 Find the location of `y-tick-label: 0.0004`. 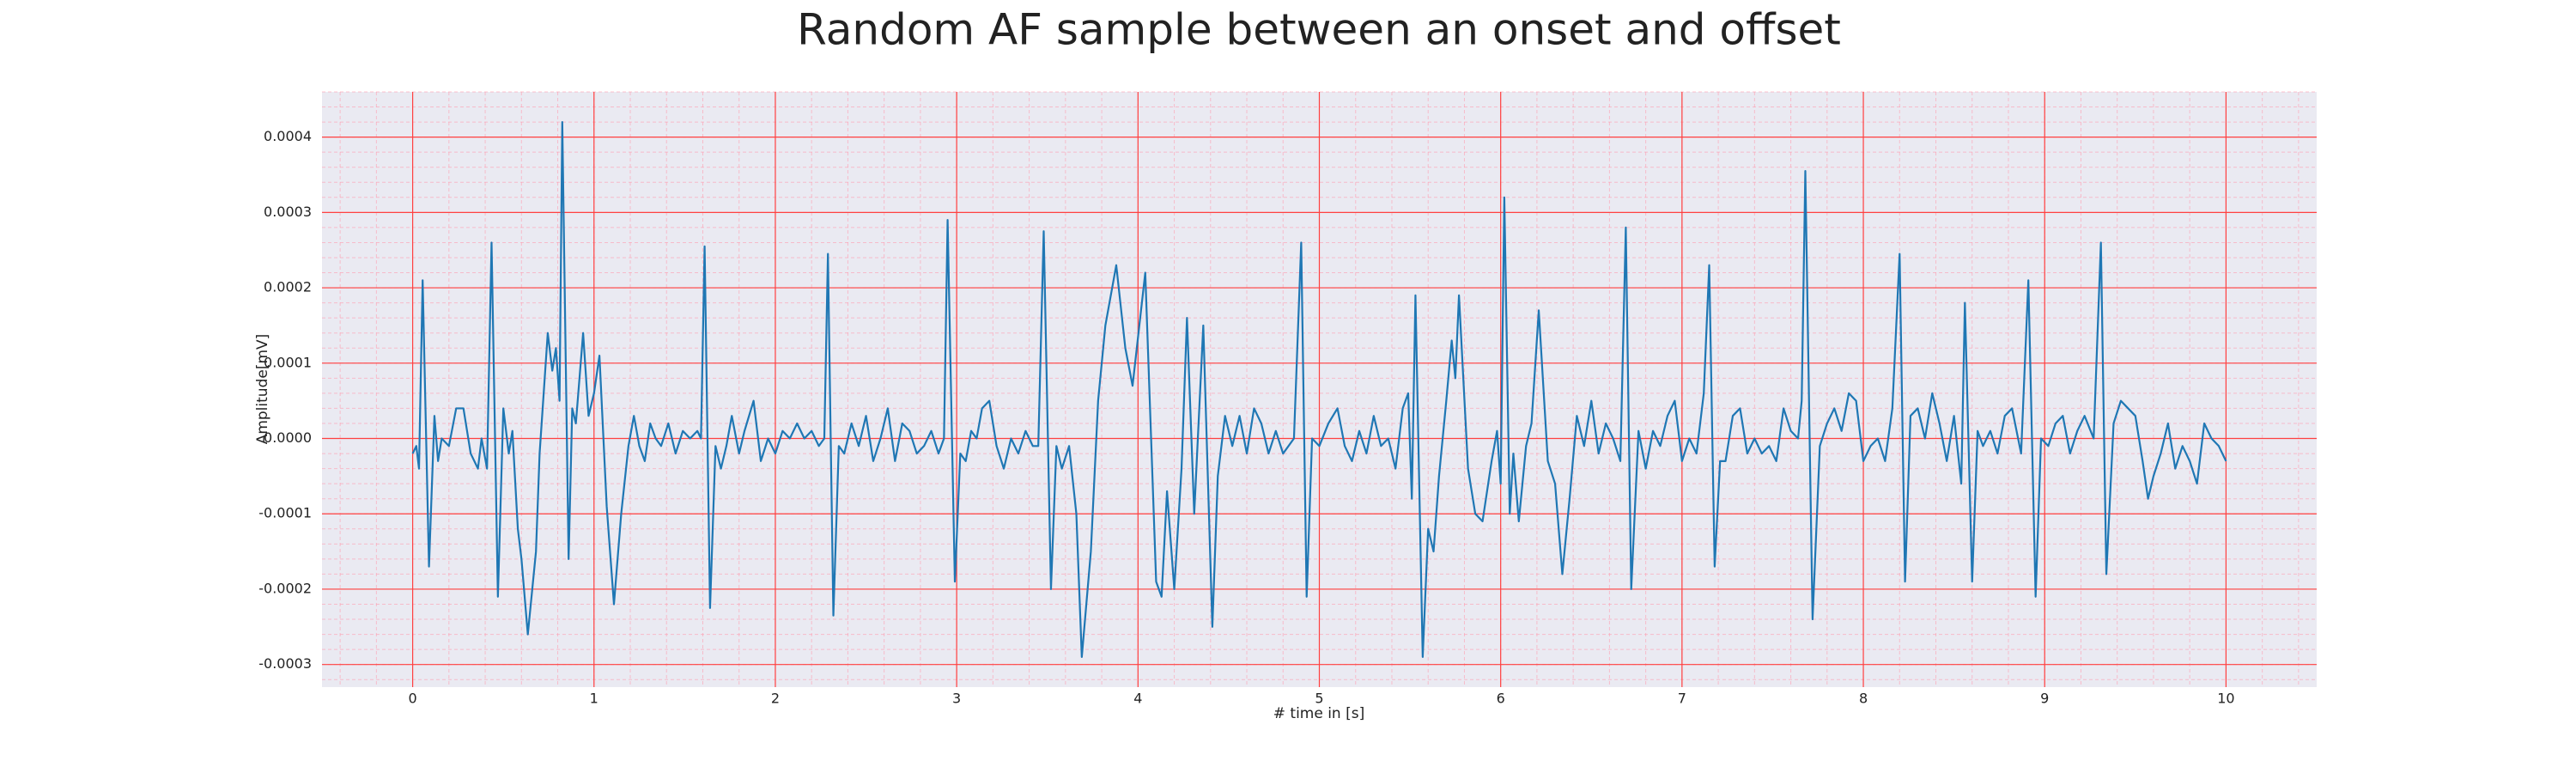

y-tick-label: 0.0004 is located at coordinates (288, 136).